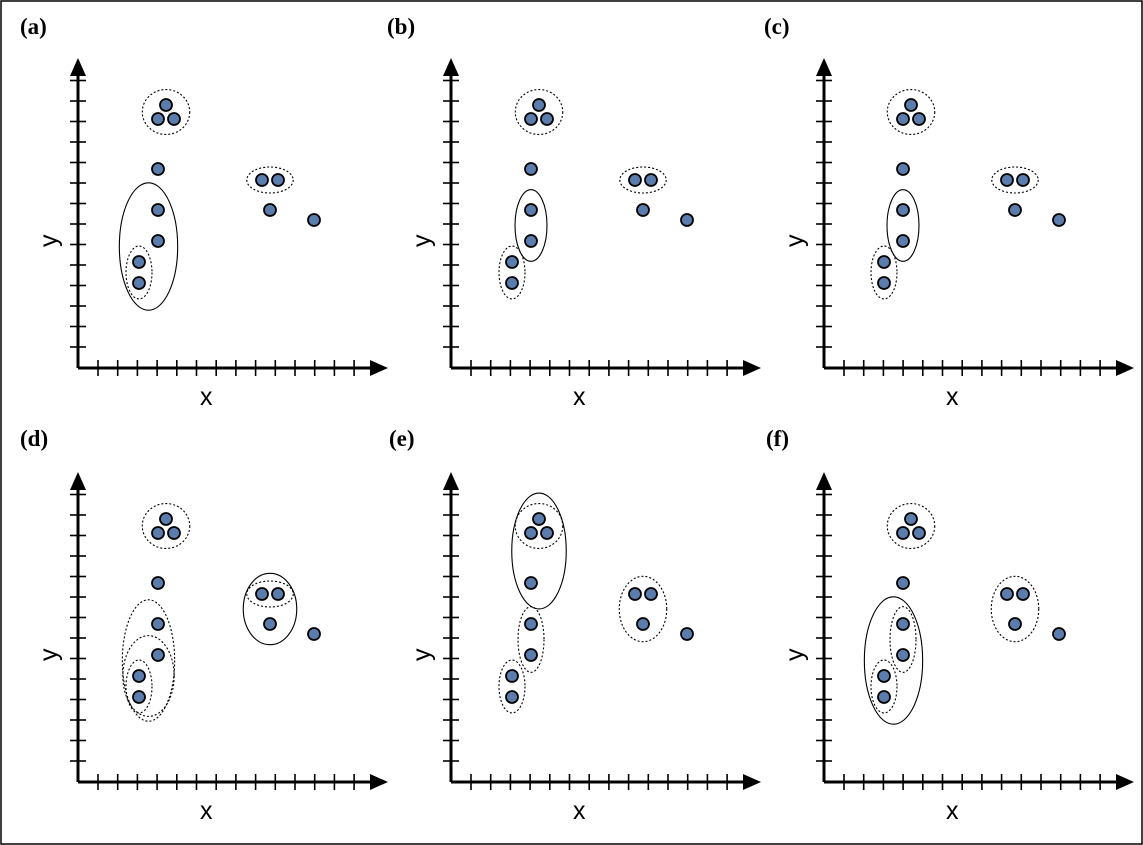  Describe the element at coordinates (777, 26) in the screenshot. I see `panel-label: (c)` at that location.